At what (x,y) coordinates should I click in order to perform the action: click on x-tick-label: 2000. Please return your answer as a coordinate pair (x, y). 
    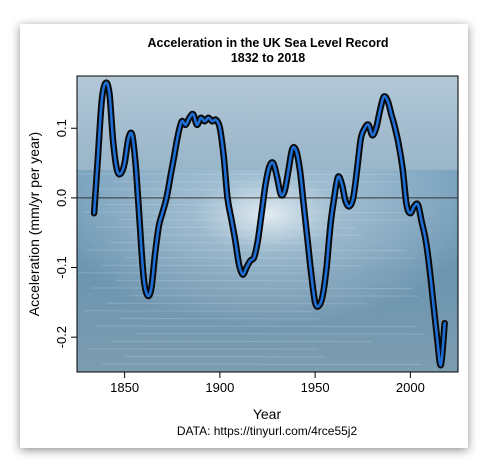
    Looking at the image, I should click on (410, 387).